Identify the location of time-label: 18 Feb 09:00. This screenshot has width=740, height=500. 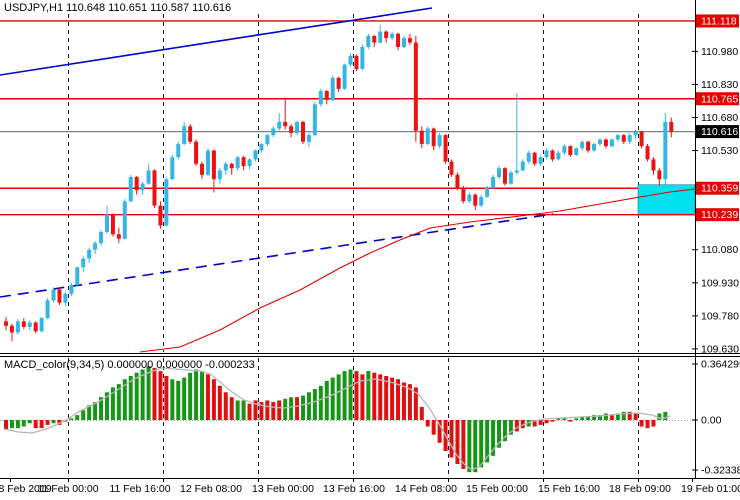
(640, 489).